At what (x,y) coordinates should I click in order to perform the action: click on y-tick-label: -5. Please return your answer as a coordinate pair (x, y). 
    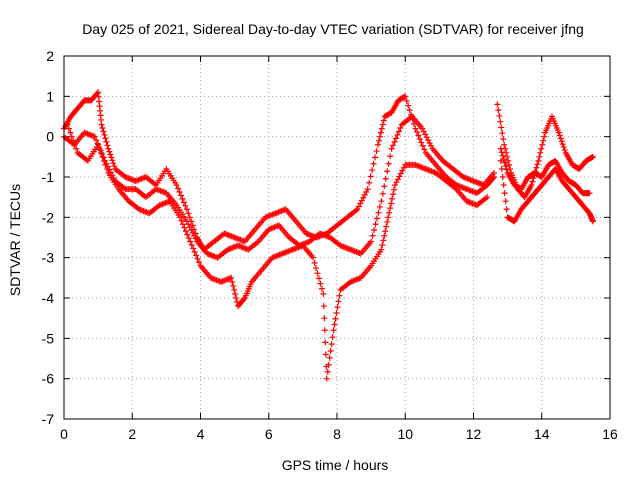
    Looking at the image, I should click on (48, 338).